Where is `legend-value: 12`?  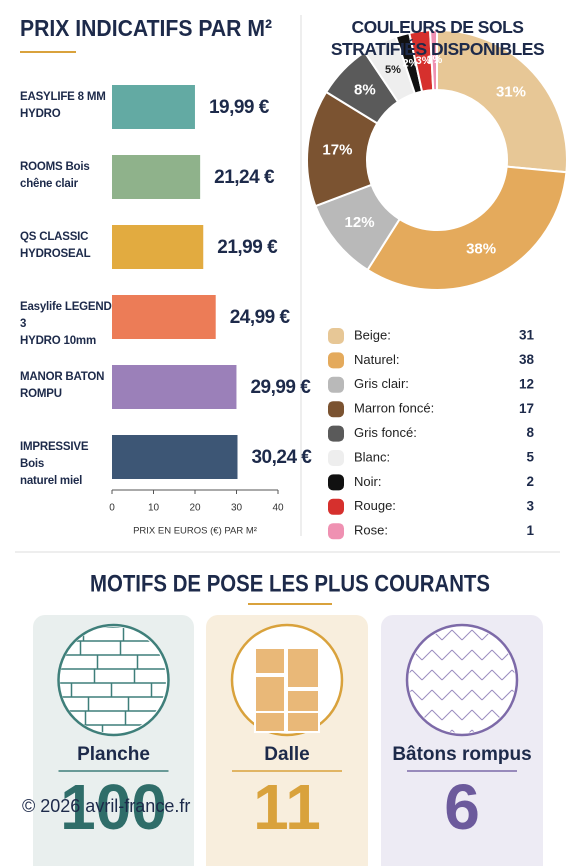
legend-value: 12 is located at coordinates (526, 383).